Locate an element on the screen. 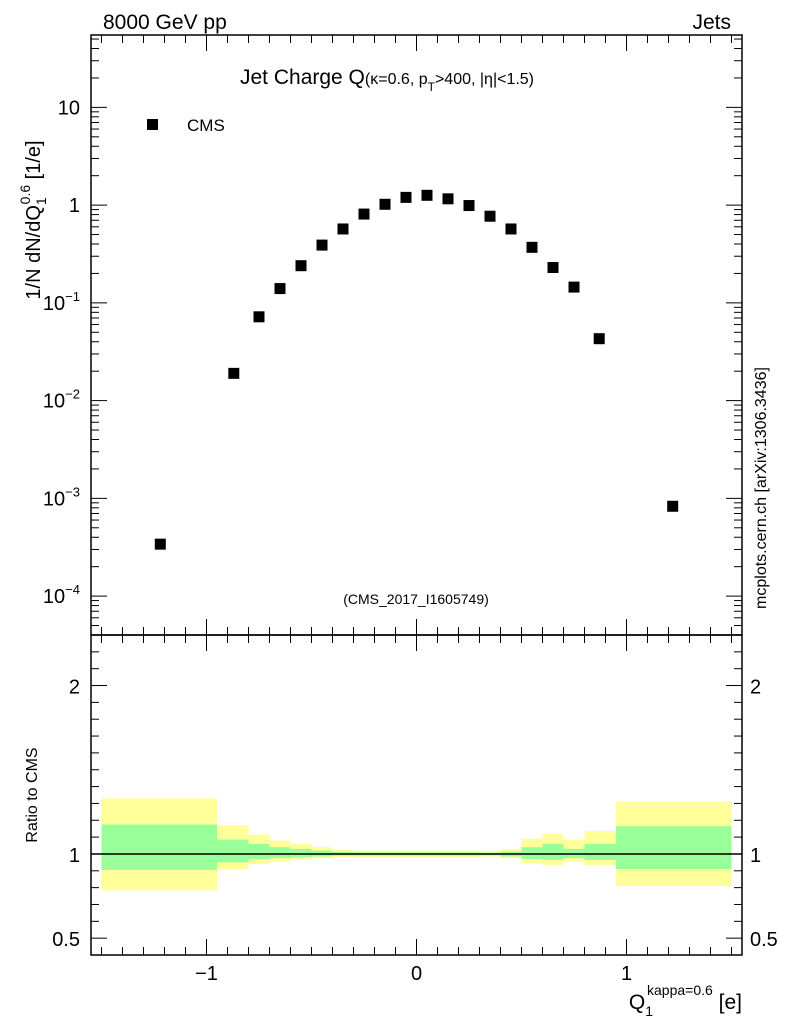  header-energy: 8000 GeV pp is located at coordinates (165, 22).